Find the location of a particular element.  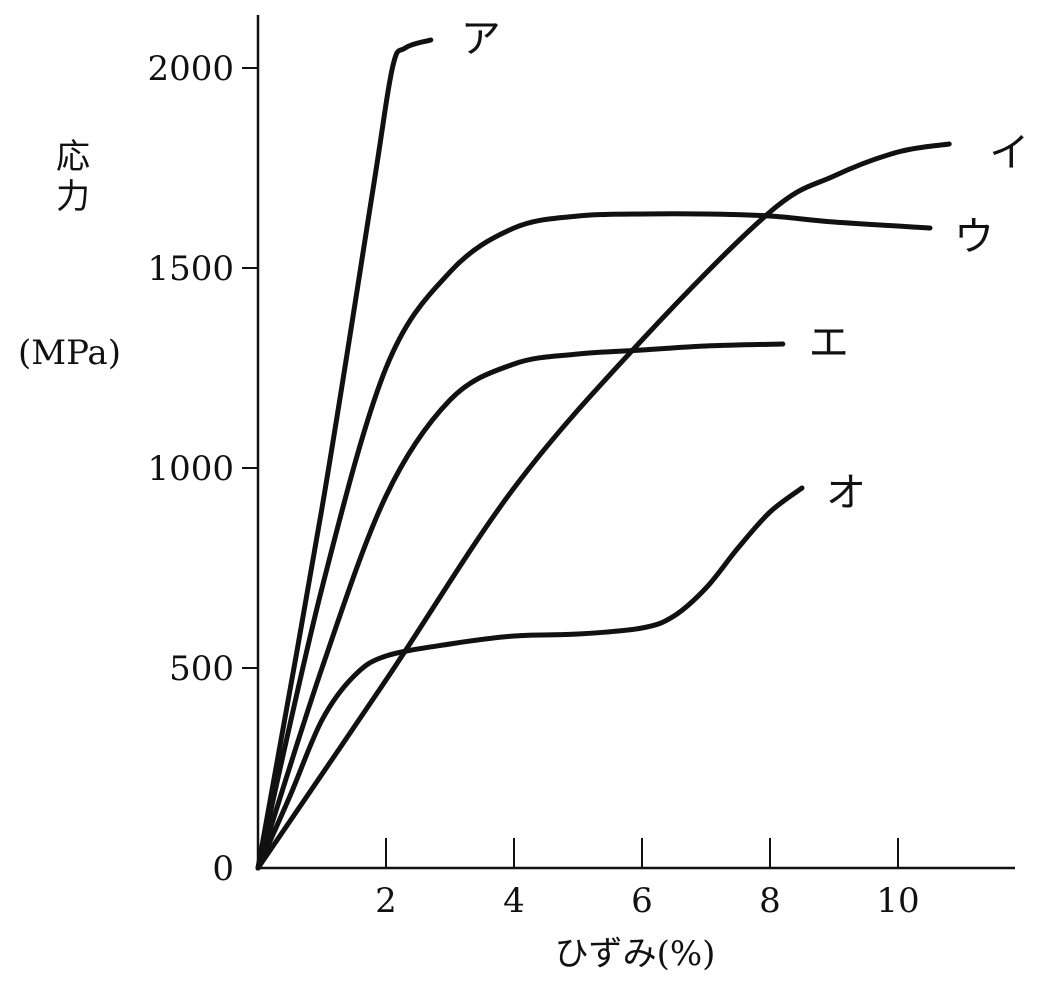

y-tick-label: 1000 is located at coordinates (190, 469).